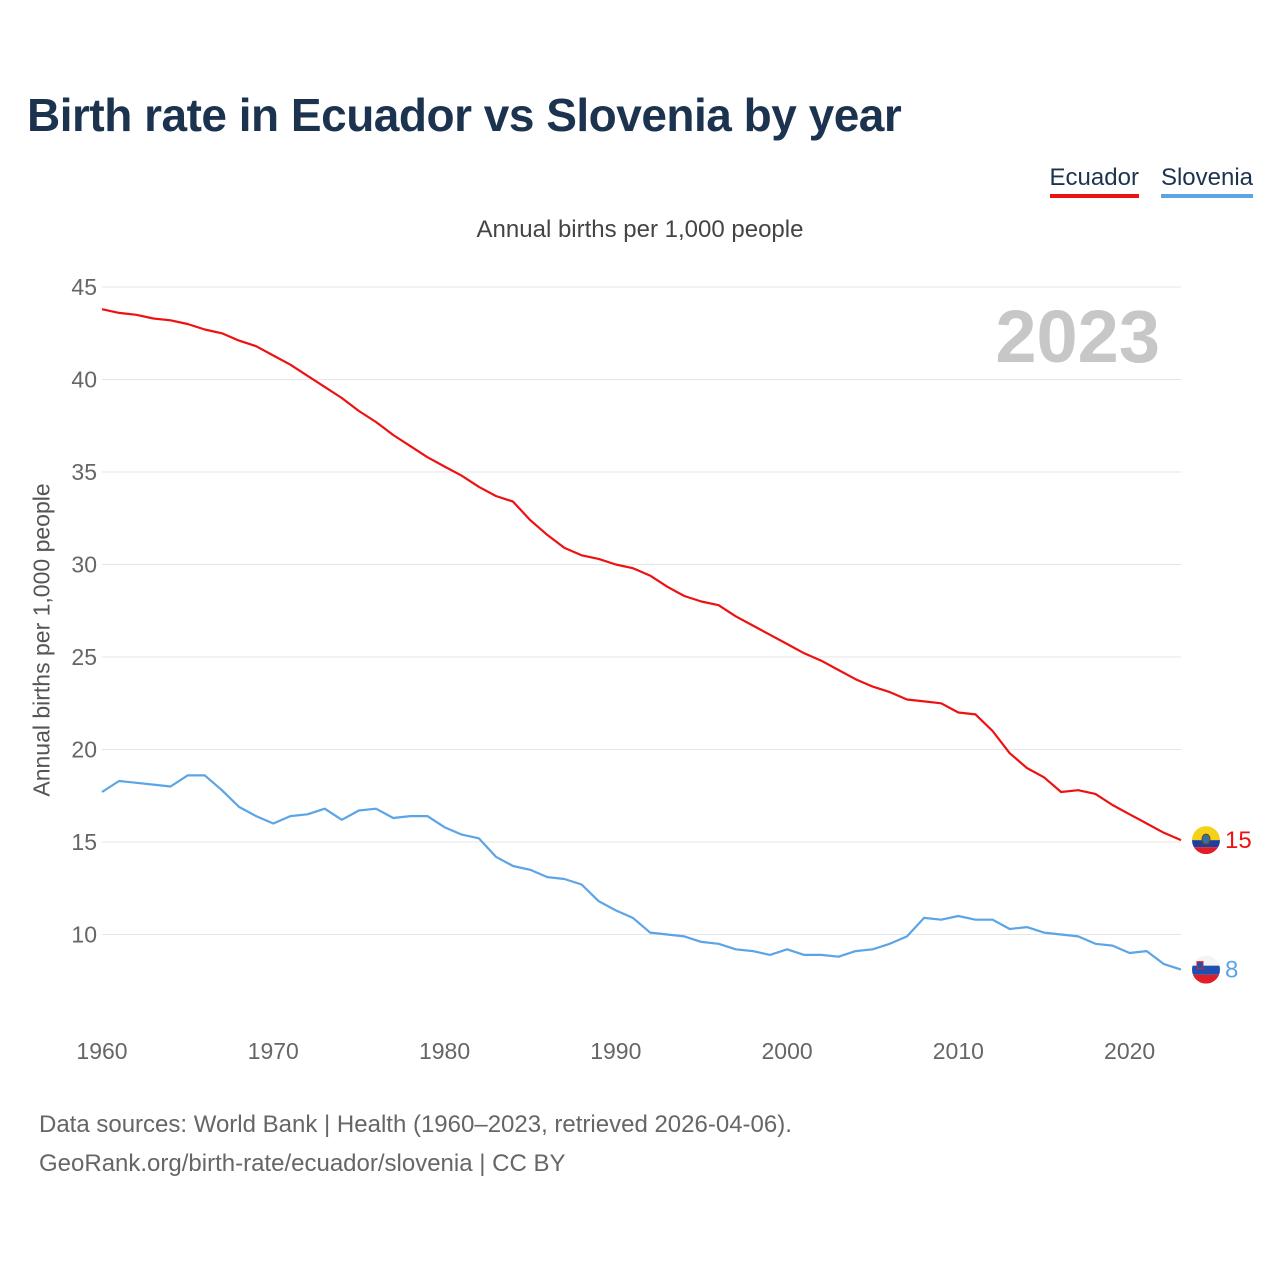  I want to click on y-tick-label: 30, so click(84, 565).